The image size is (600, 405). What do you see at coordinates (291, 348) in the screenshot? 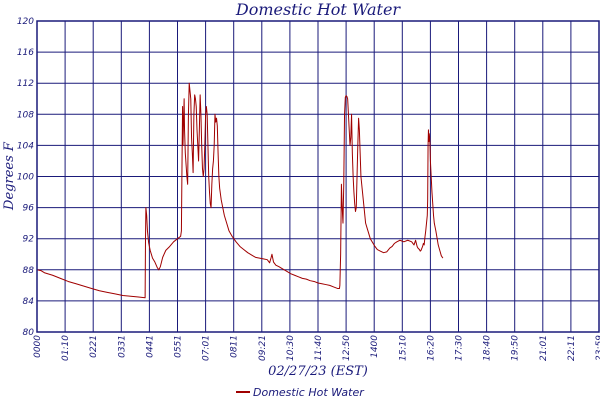
I see `x-tick-label: 10:30` at bounding box center [291, 348].